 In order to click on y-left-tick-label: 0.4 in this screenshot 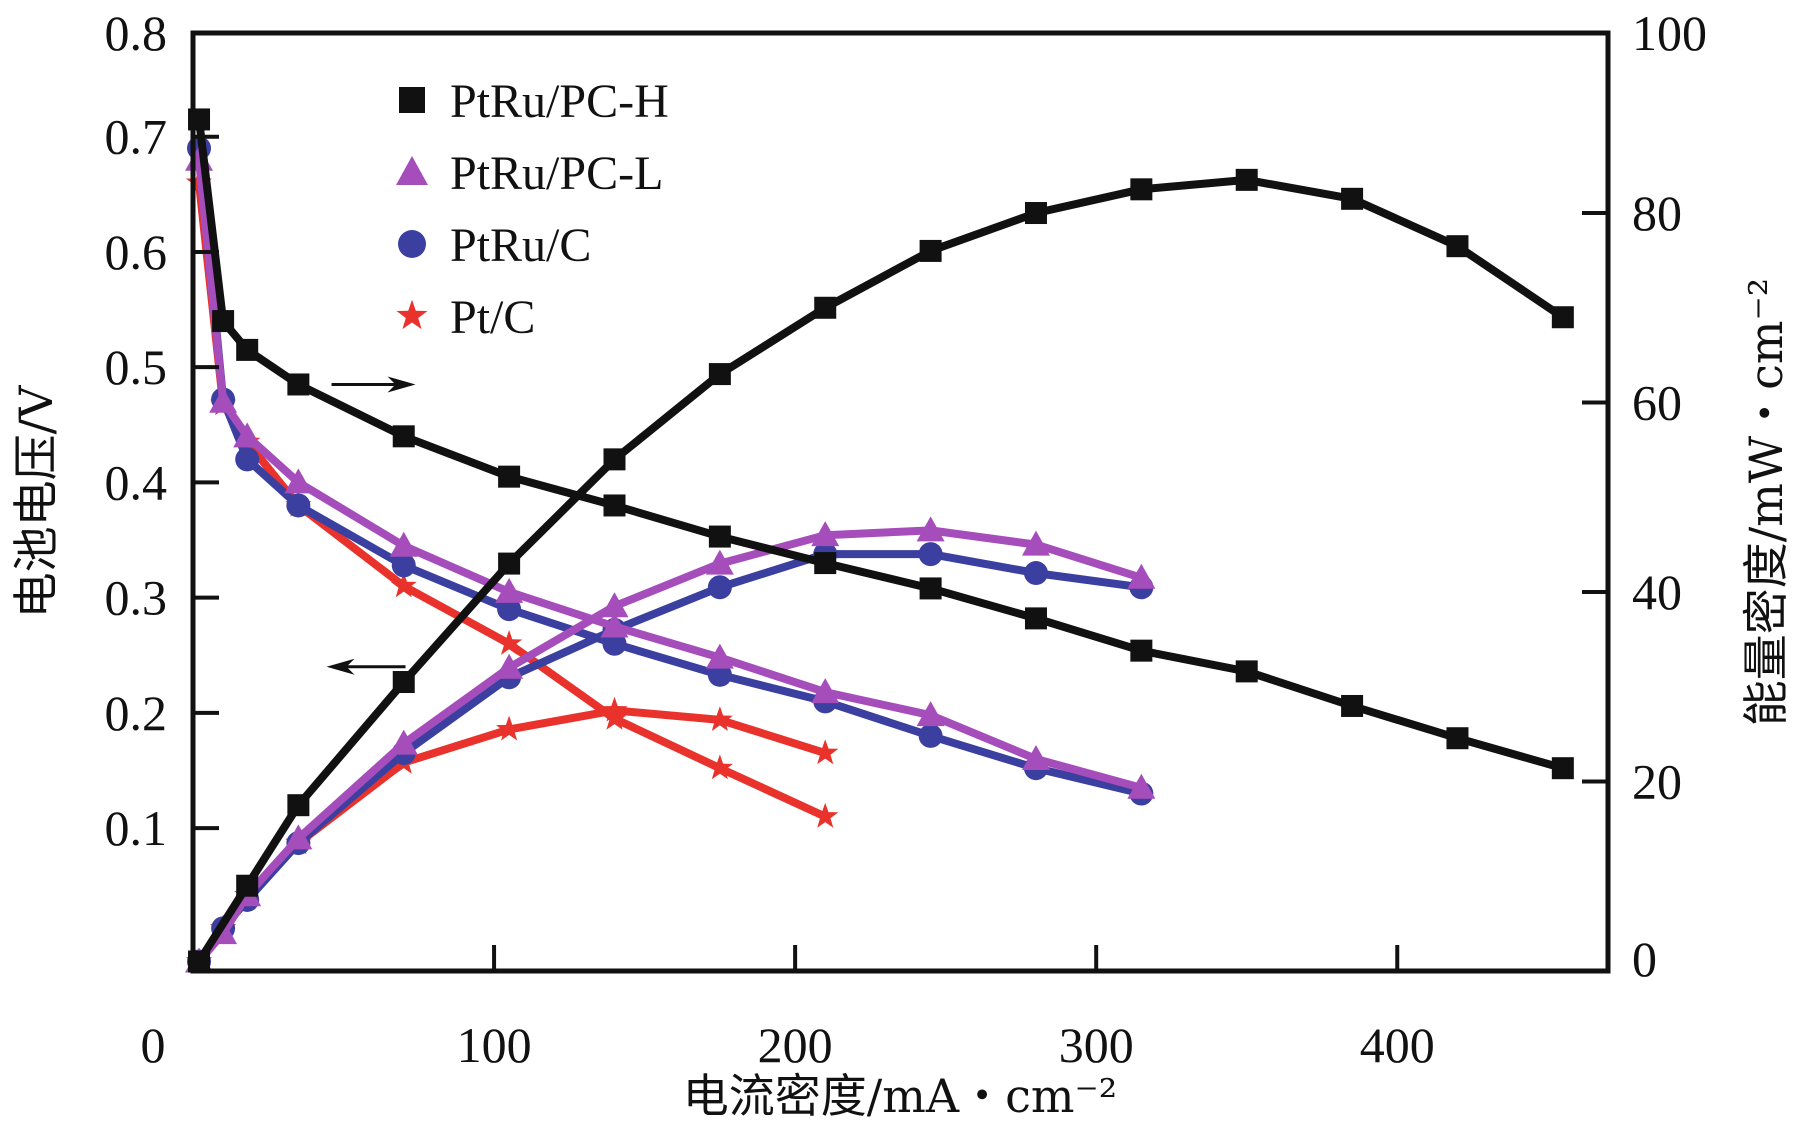, I will do `click(136, 482)`.